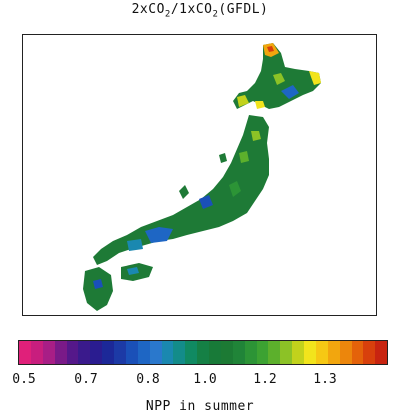 This screenshot has height=420, width=400. I want to click on hokkaido-region, so click(277, 76).